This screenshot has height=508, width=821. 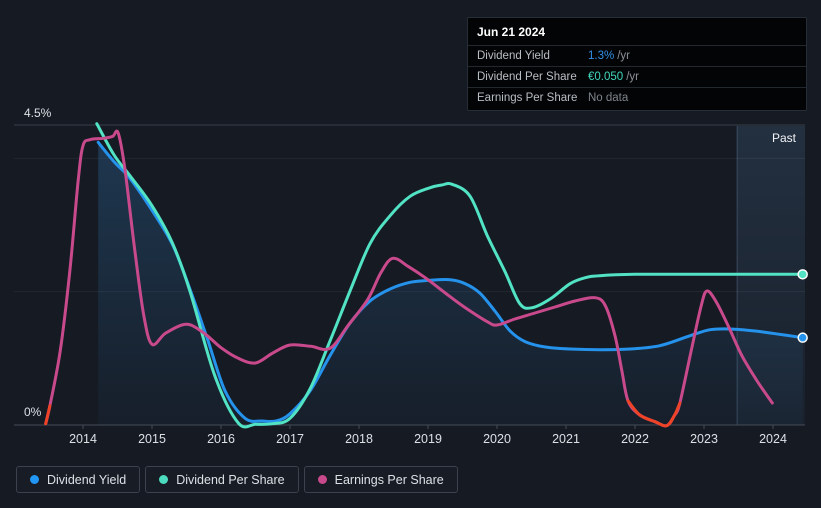 I want to click on x-axis-label-2015: 2015, so click(x=152, y=439).